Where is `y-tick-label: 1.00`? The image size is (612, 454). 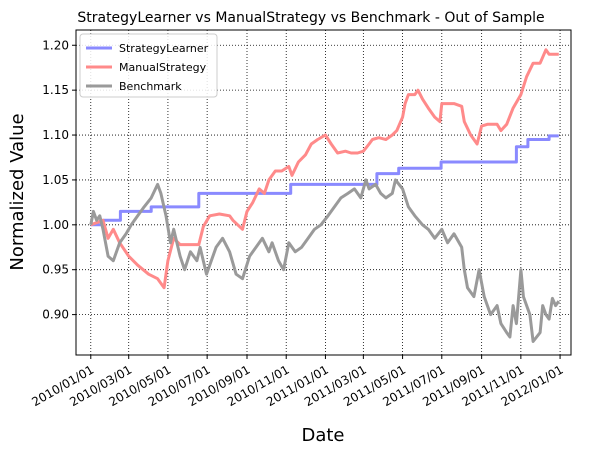 y-tick-label: 1.00 is located at coordinates (55, 225).